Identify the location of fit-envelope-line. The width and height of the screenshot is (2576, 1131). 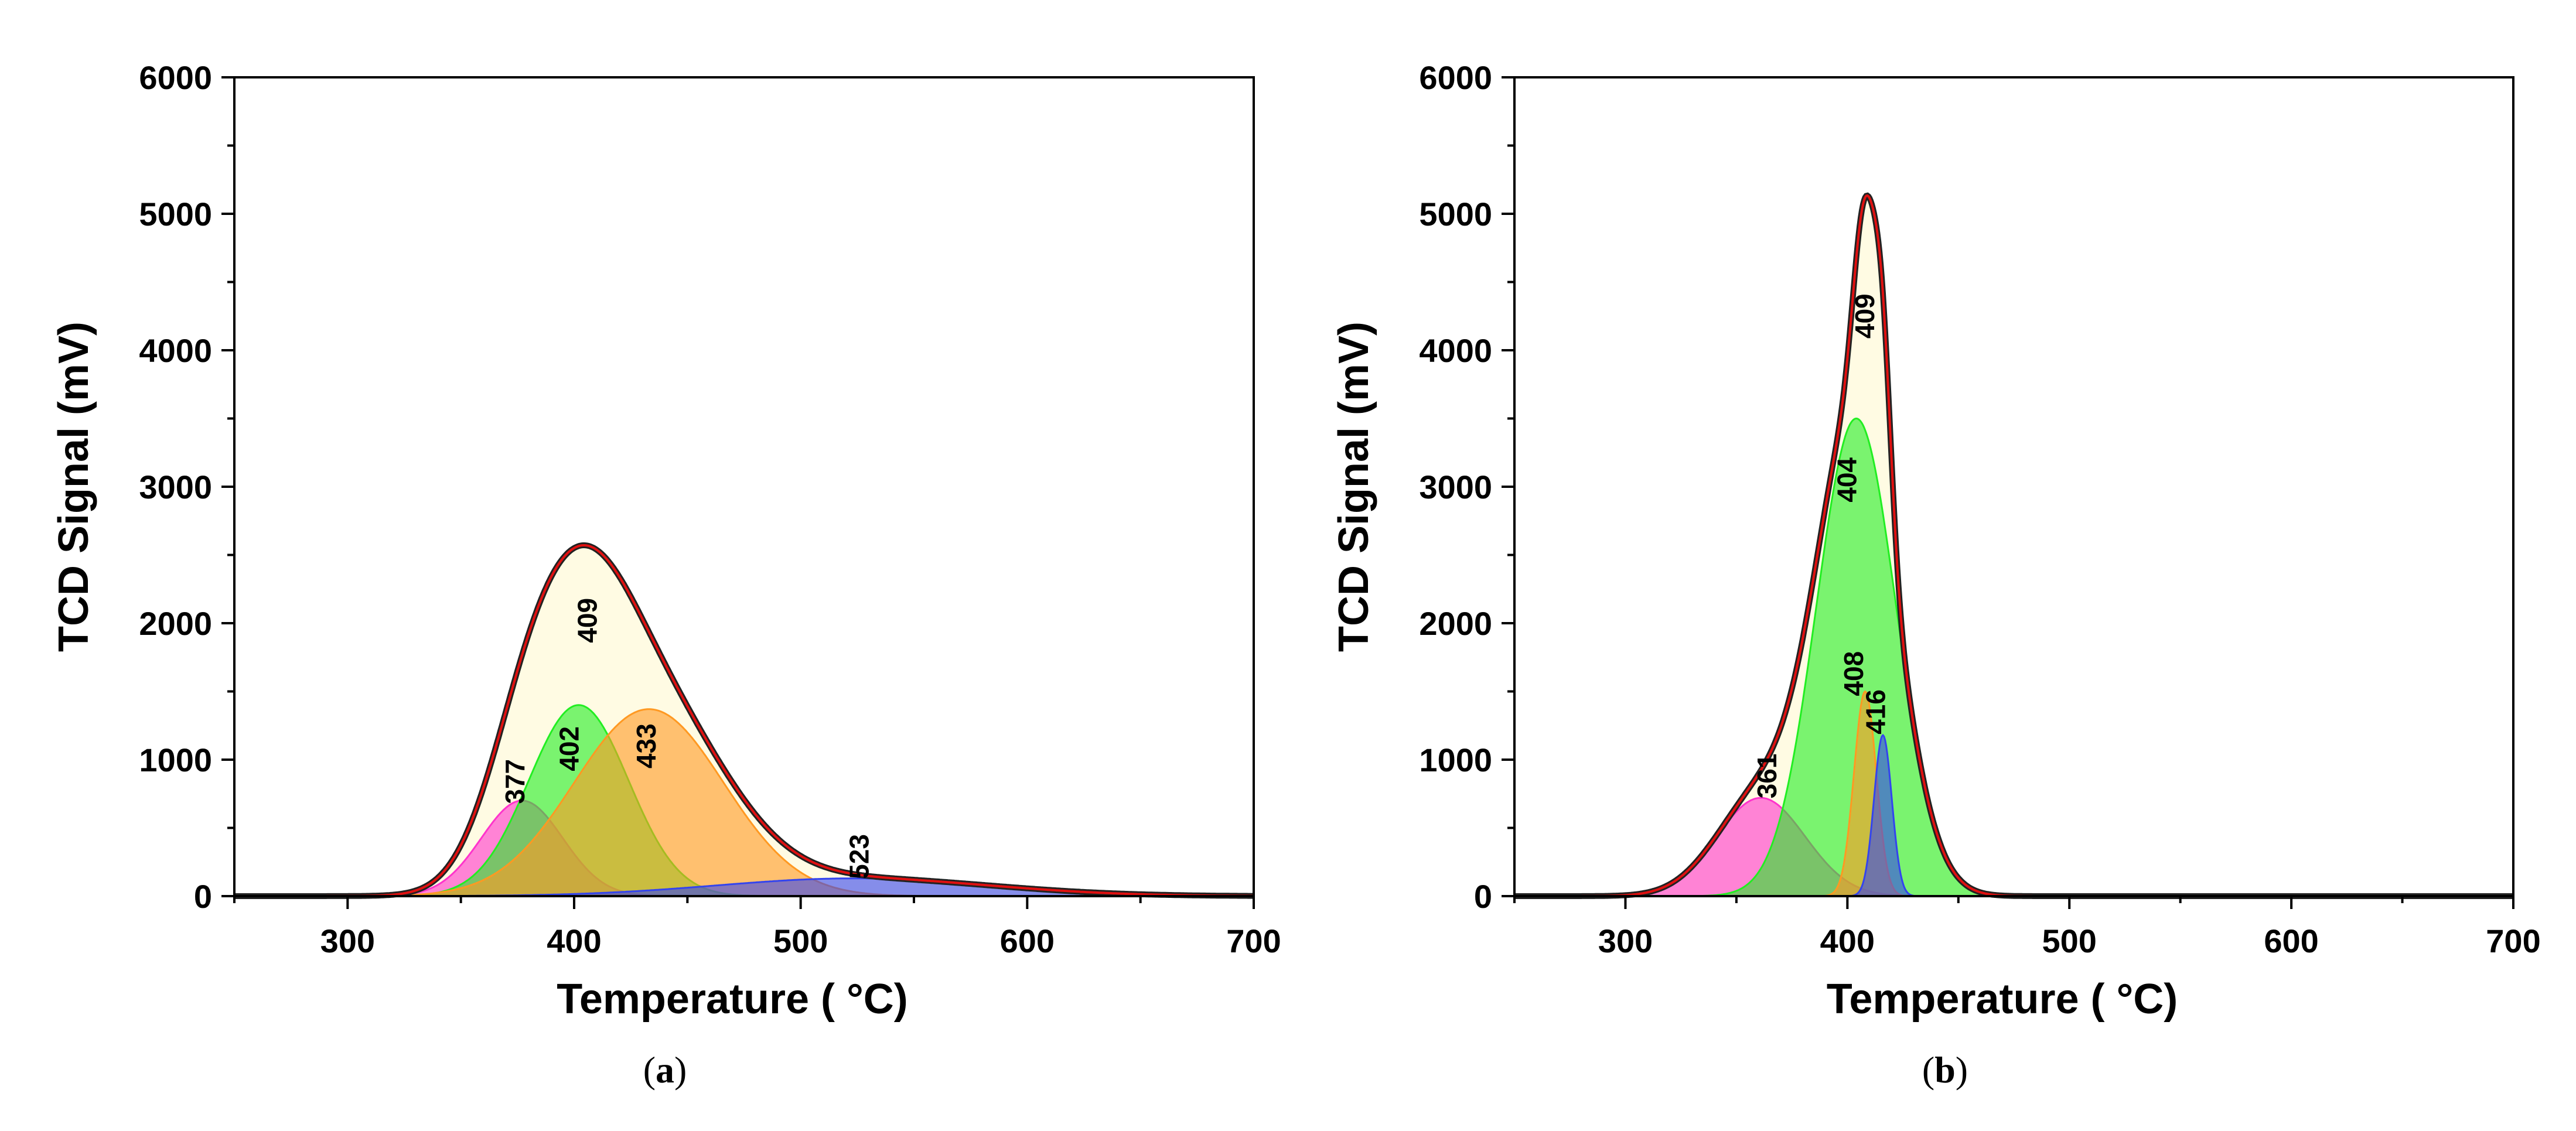
(744, 720).